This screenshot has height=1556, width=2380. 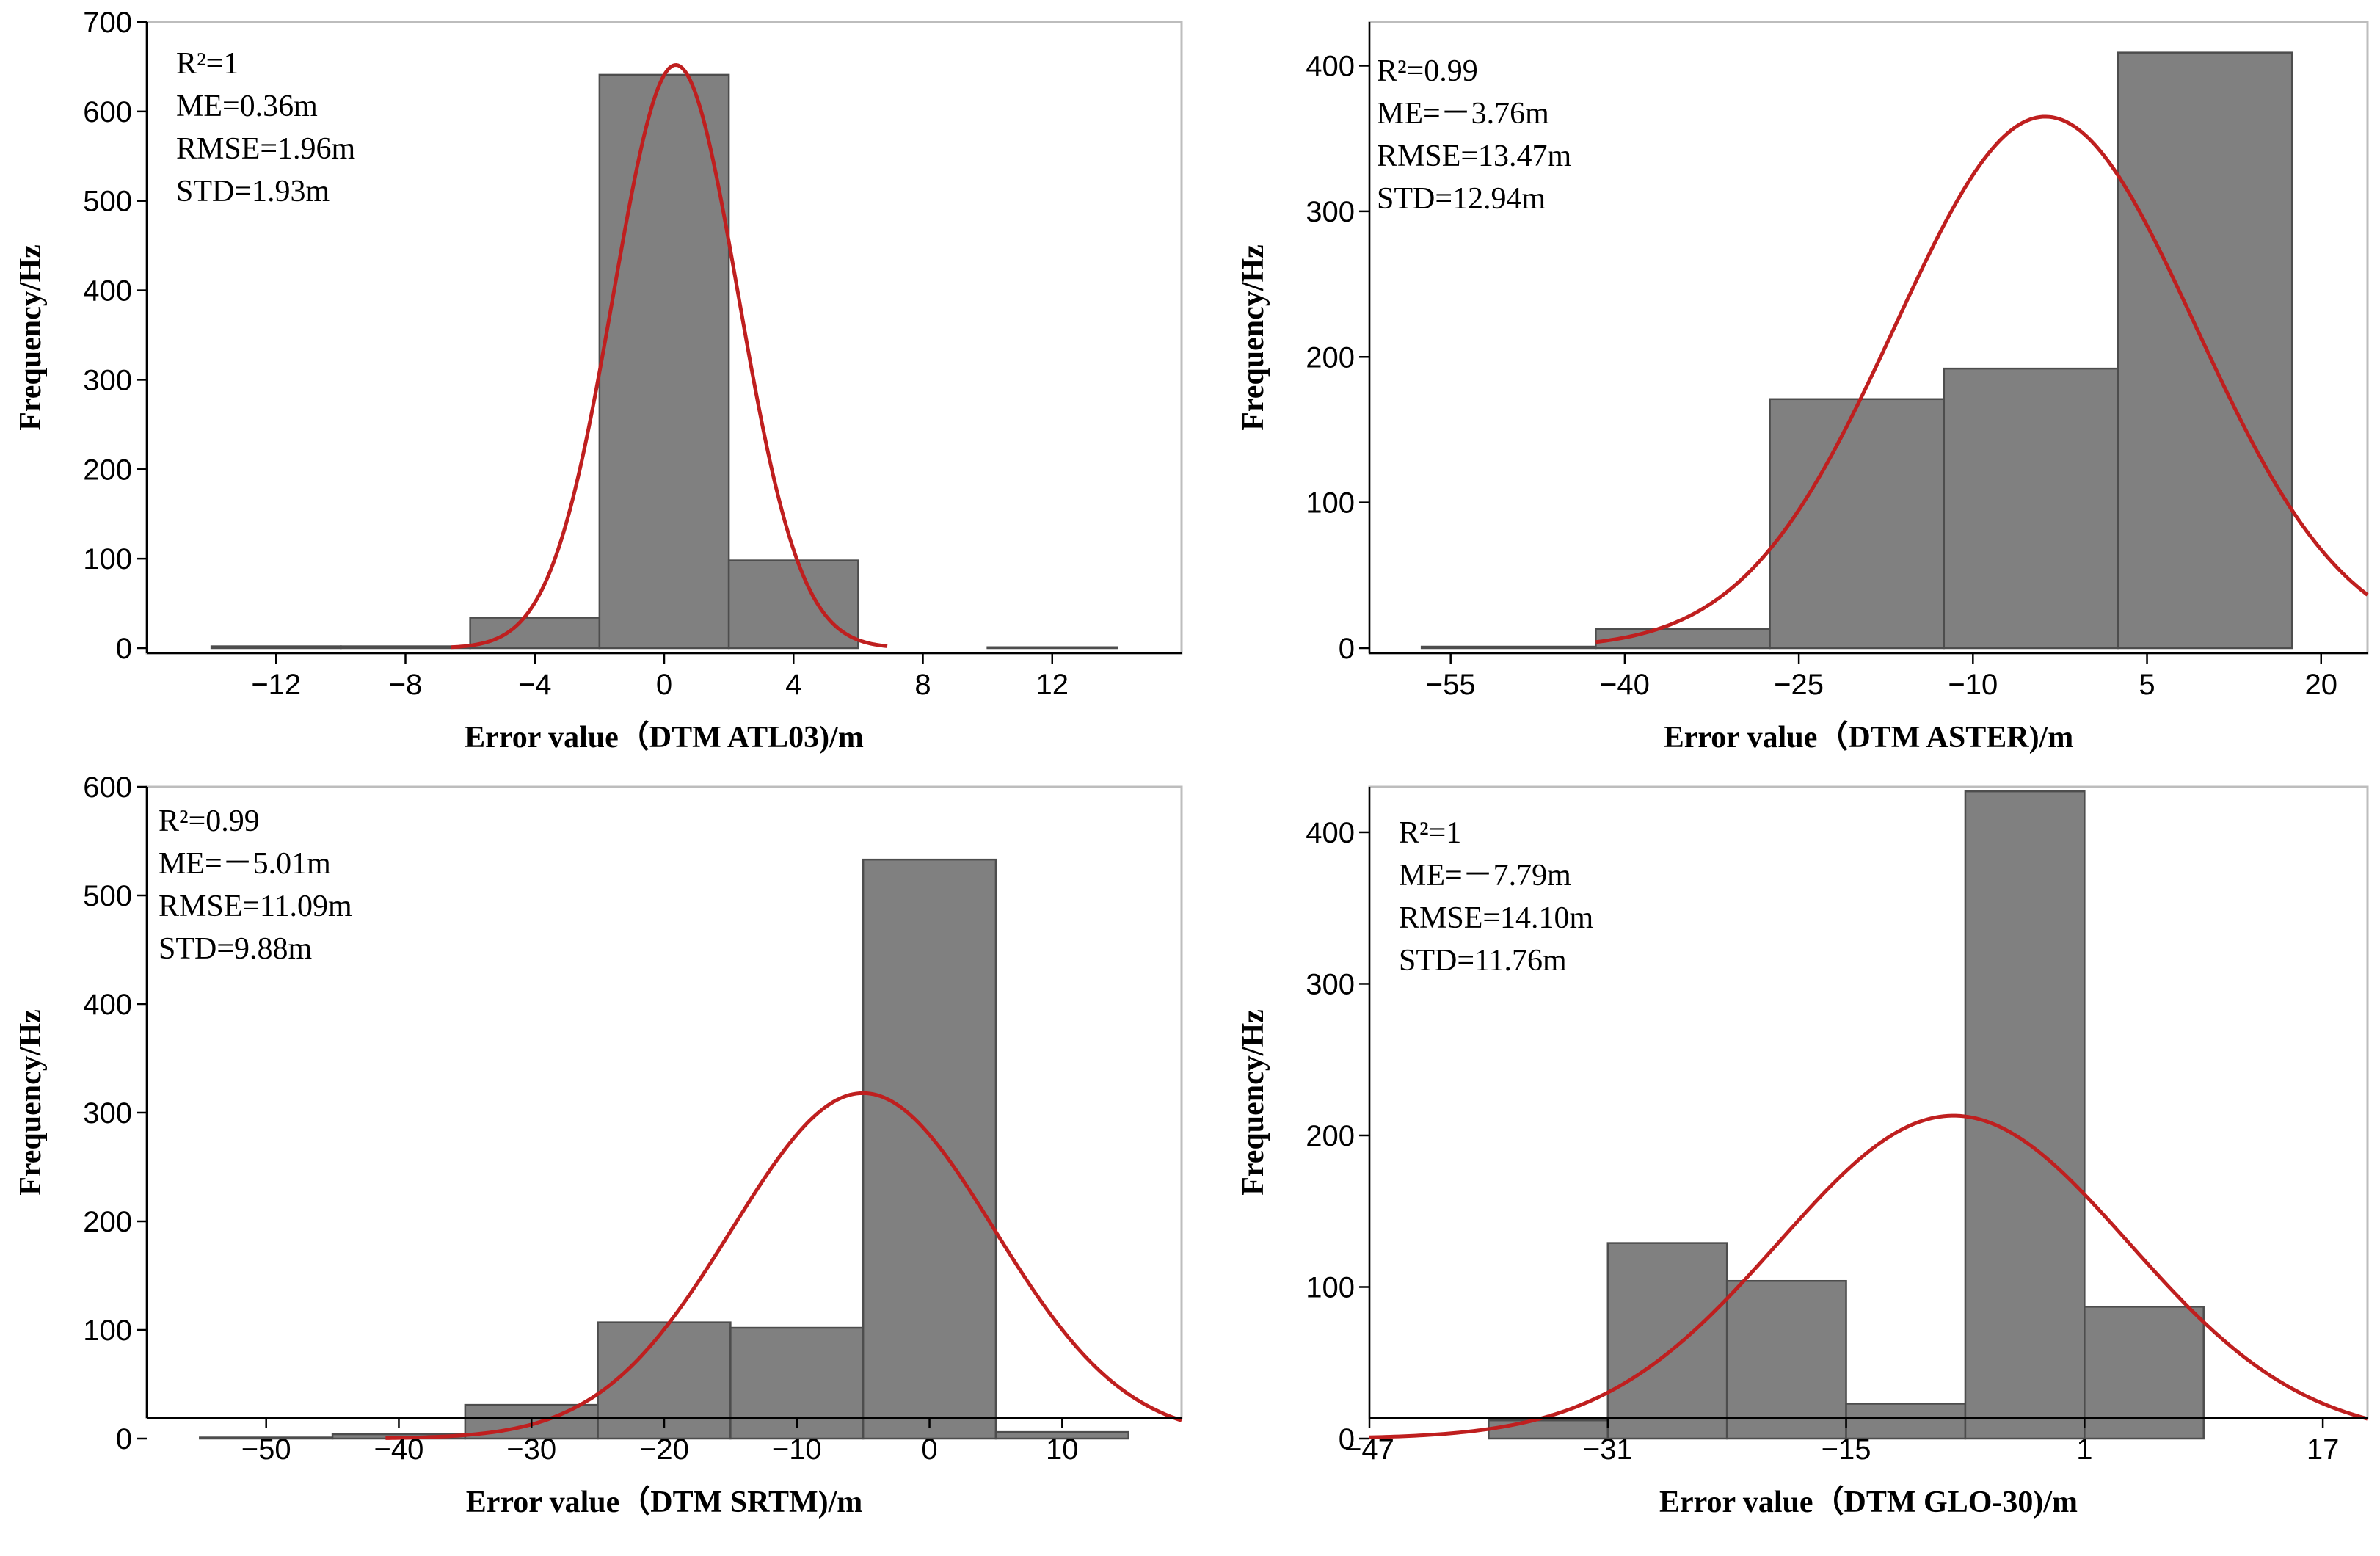 I want to click on x-tick-label: 5, so click(x=2147, y=685).